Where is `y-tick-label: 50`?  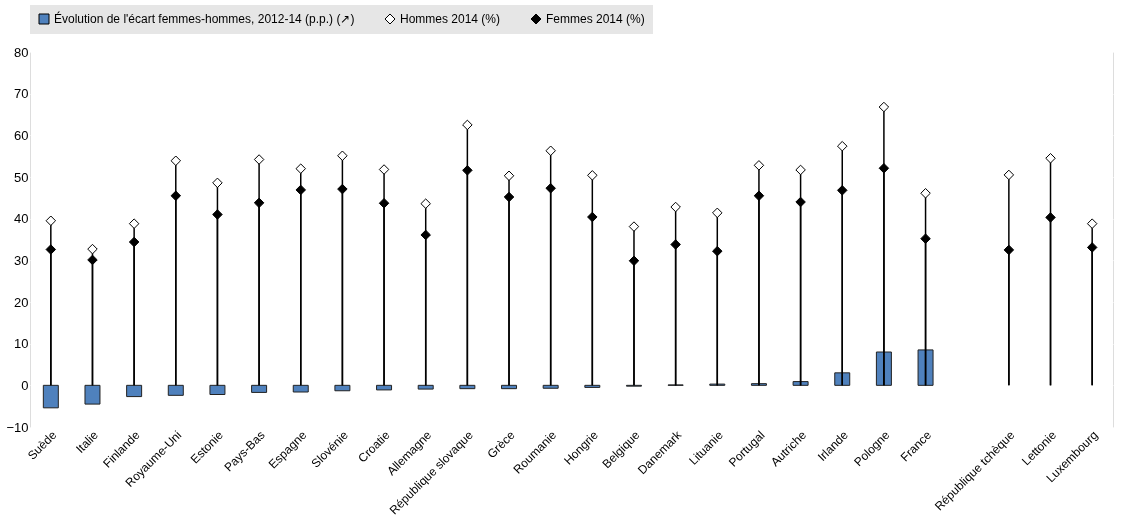 y-tick-label: 50 is located at coordinates (21, 177).